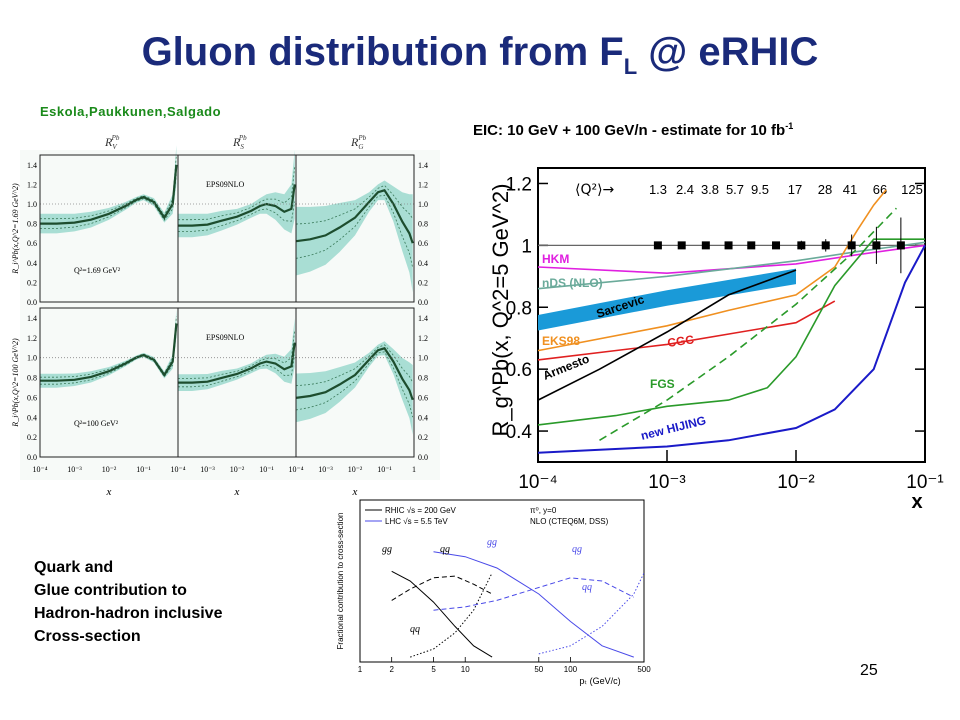 The width and height of the screenshot is (960, 720). I want to click on x-tick-label: 5, so click(433, 669).